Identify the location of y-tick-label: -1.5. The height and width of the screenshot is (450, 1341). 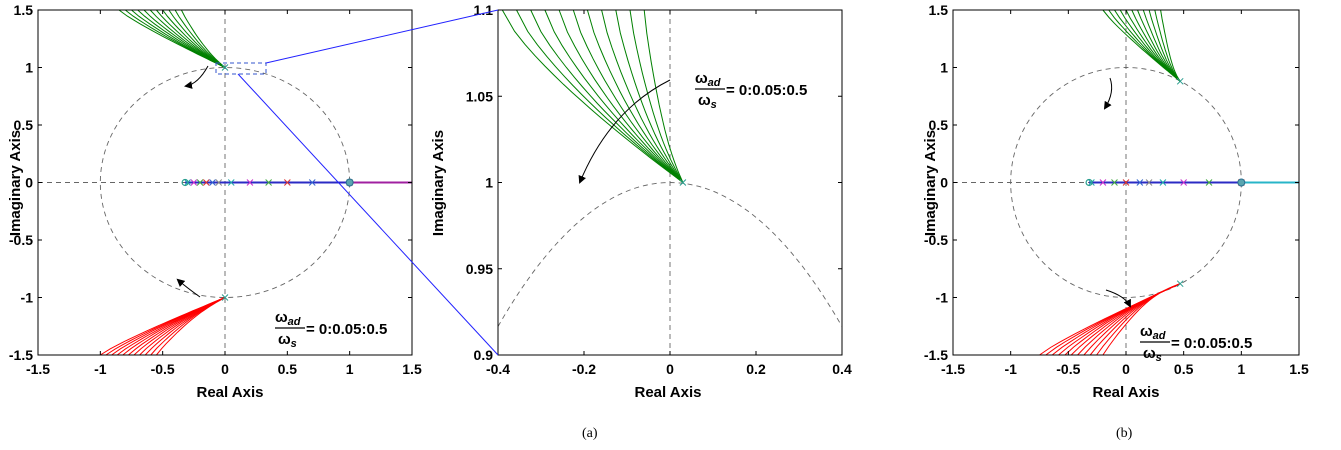
(936, 355).